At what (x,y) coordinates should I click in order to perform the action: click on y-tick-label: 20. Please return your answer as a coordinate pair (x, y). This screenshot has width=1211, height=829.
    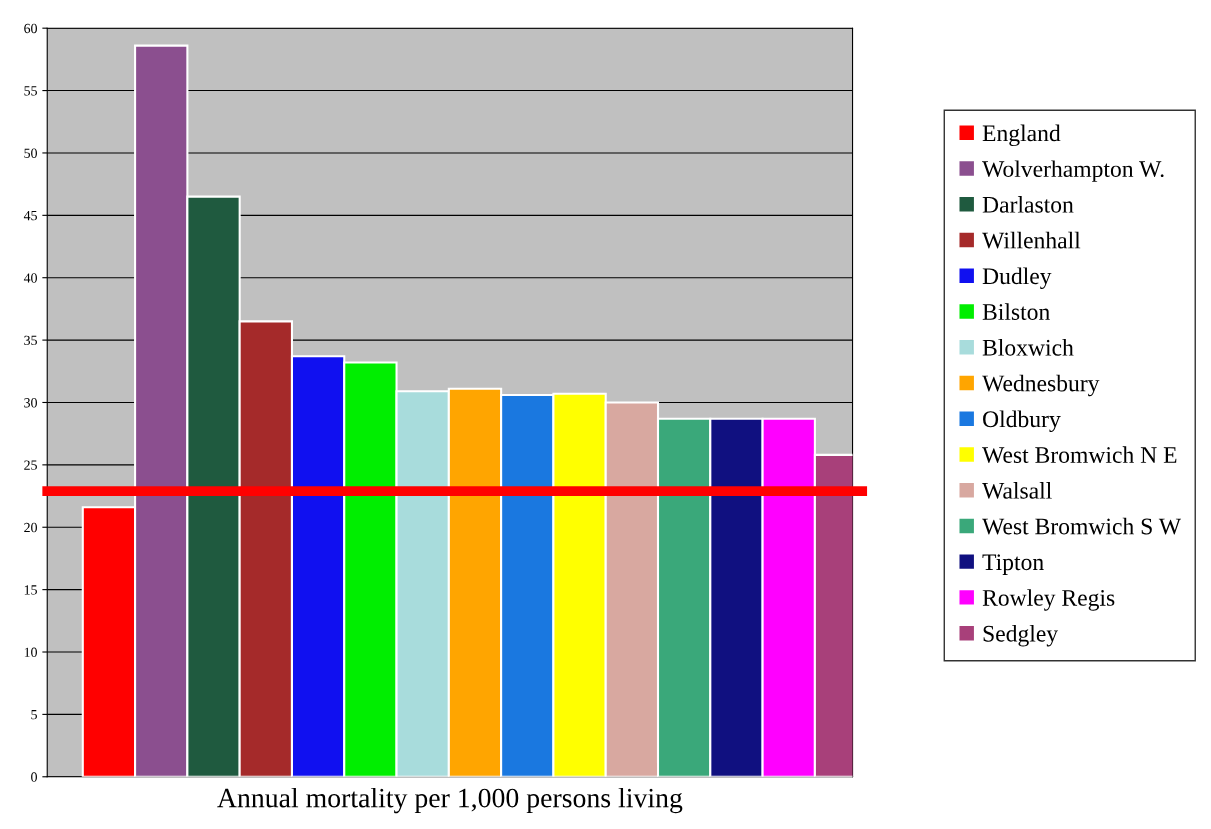
    Looking at the image, I should click on (30, 527).